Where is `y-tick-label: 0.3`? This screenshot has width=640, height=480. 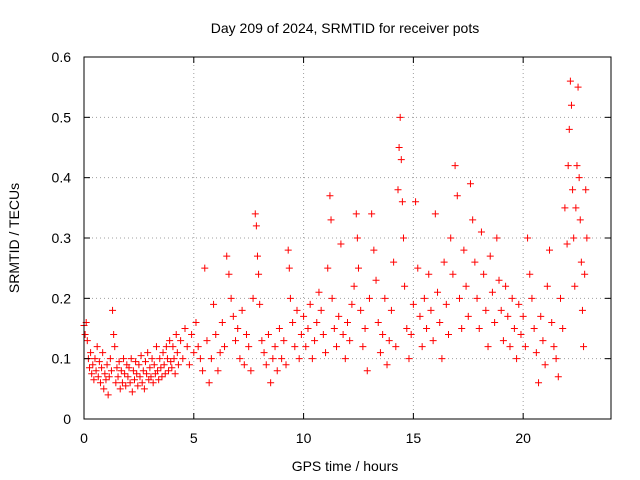 y-tick-label: 0.3 is located at coordinates (62, 238).